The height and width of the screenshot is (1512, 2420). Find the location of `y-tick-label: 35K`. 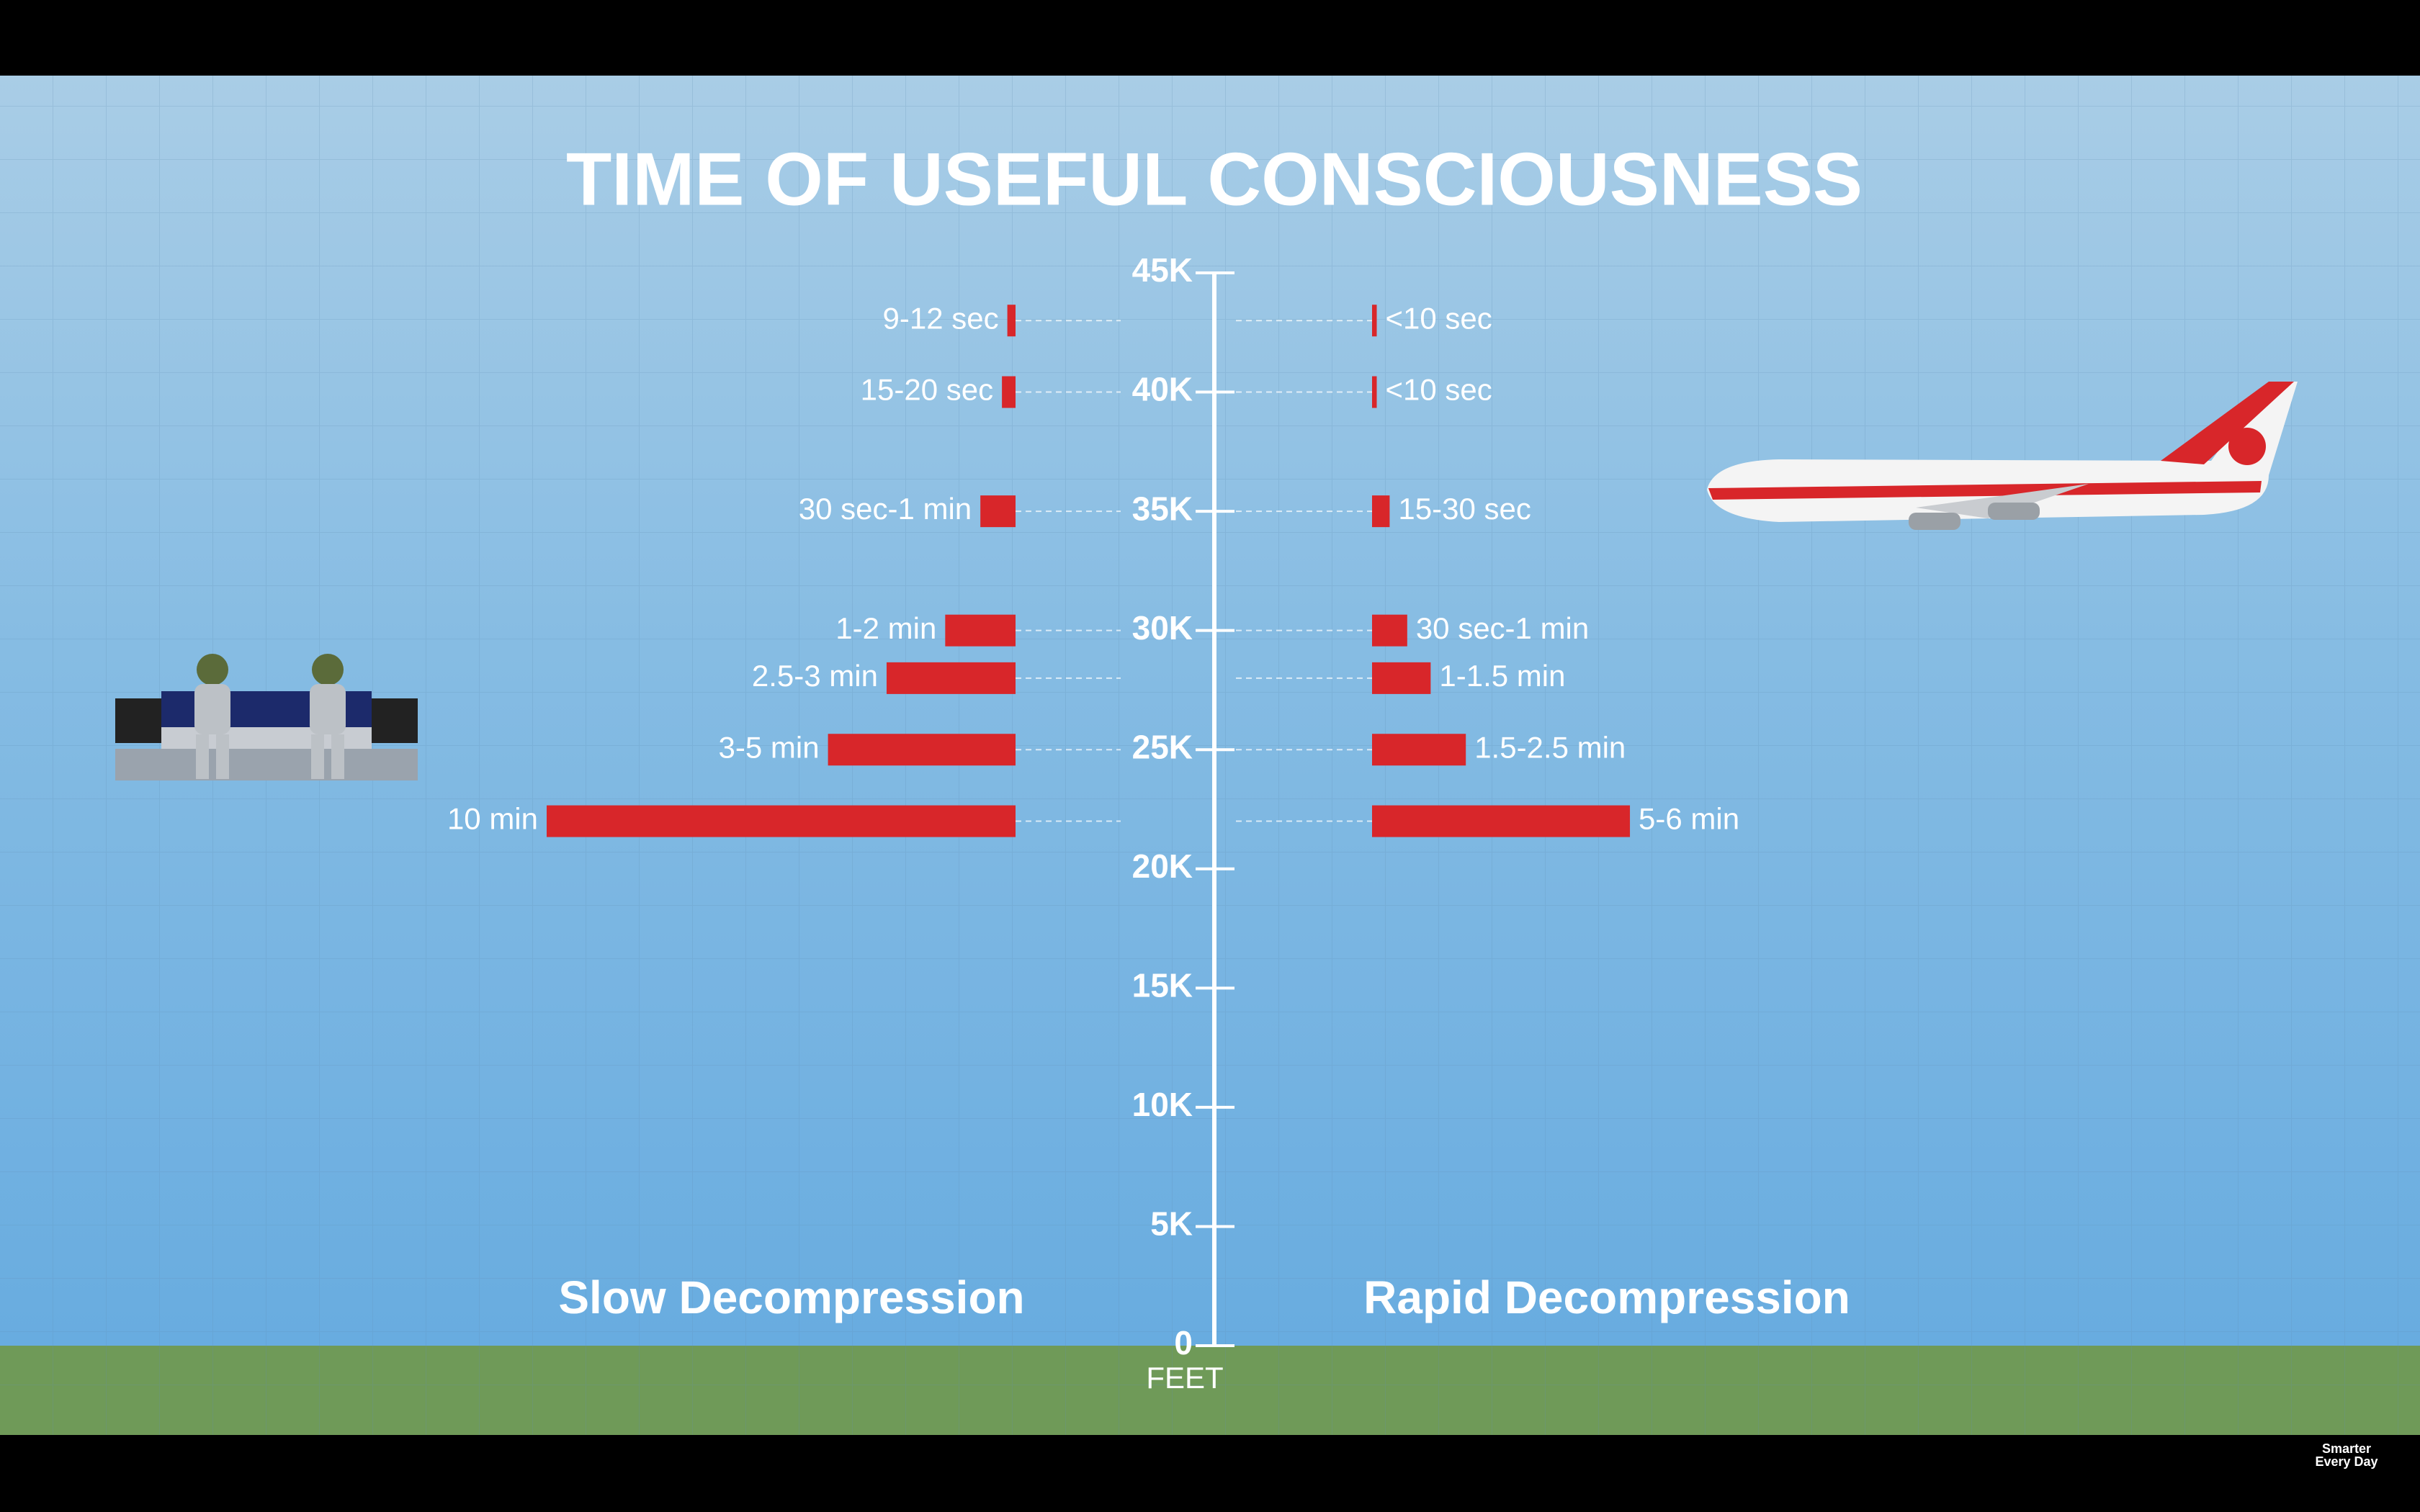

y-tick-label: 35K is located at coordinates (1162, 508).